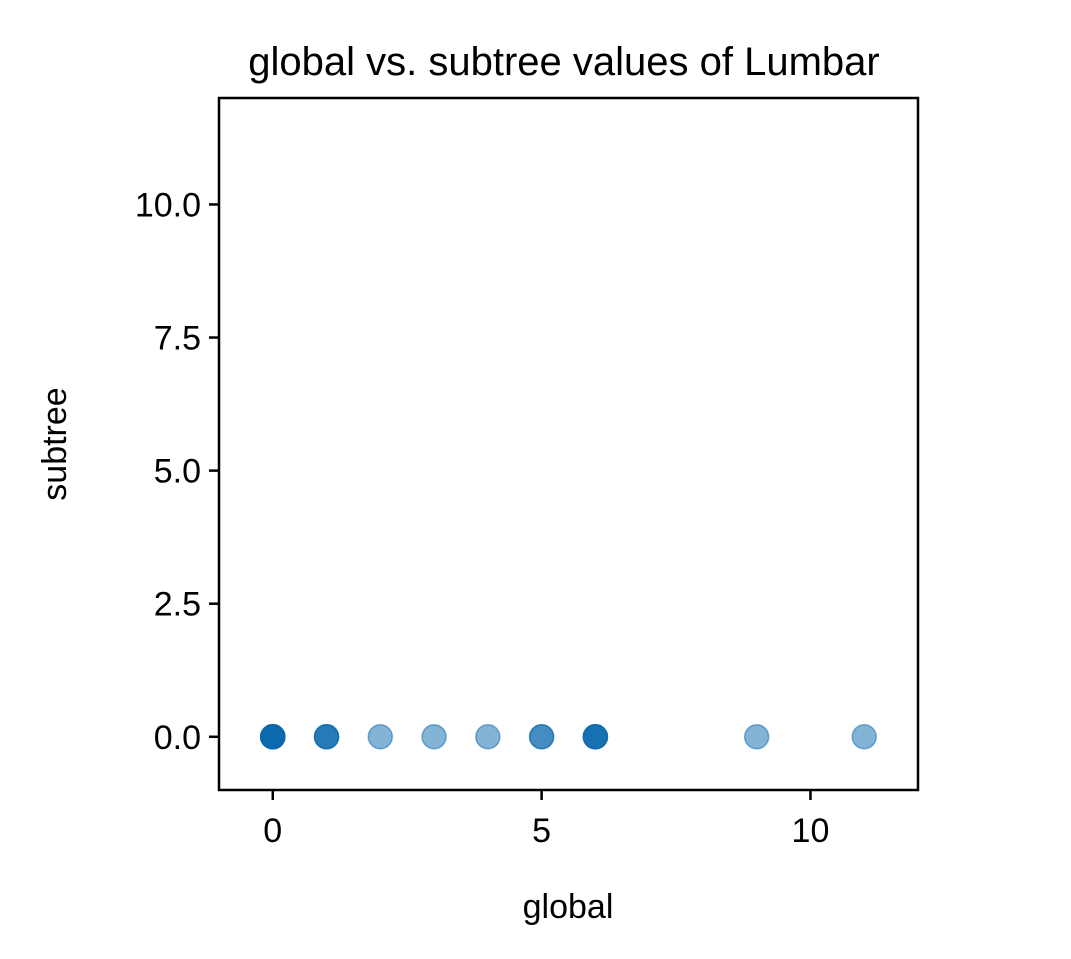 The image size is (1071, 959). What do you see at coordinates (177, 605) in the screenshot?
I see `y-tick-label: 2.5` at bounding box center [177, 605].